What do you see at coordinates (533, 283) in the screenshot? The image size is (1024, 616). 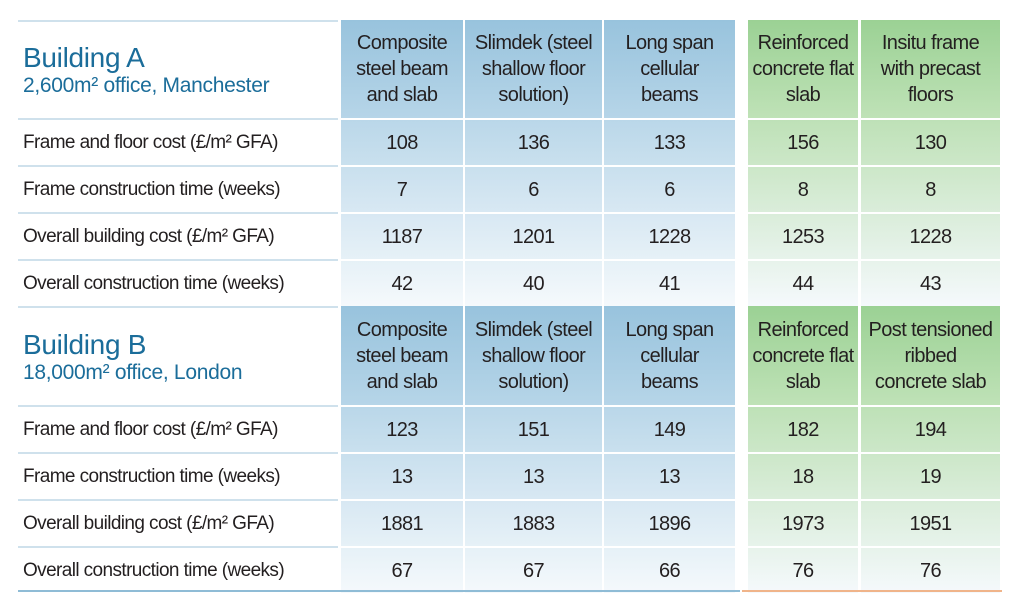 I see `table-cell: 40` at bounding box center [533, 283].